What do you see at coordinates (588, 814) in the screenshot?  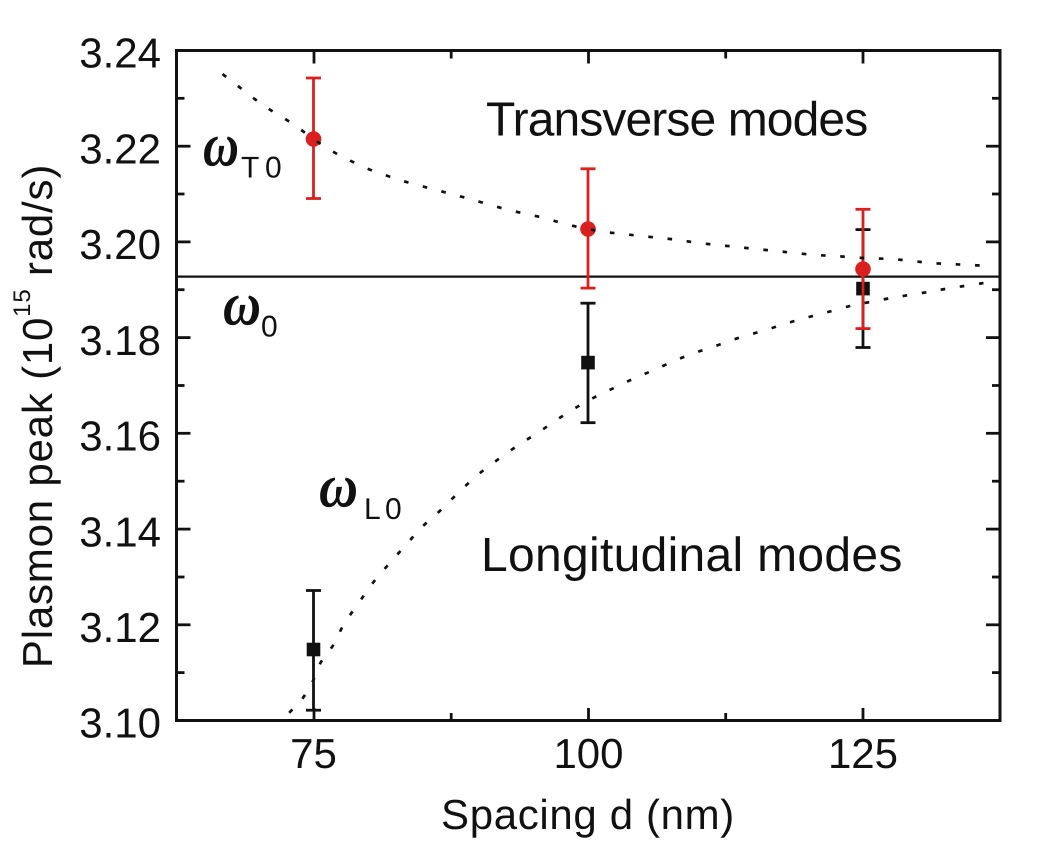 I see `svg-text: Spacing d (nm)` at bounding box center [588, 814].